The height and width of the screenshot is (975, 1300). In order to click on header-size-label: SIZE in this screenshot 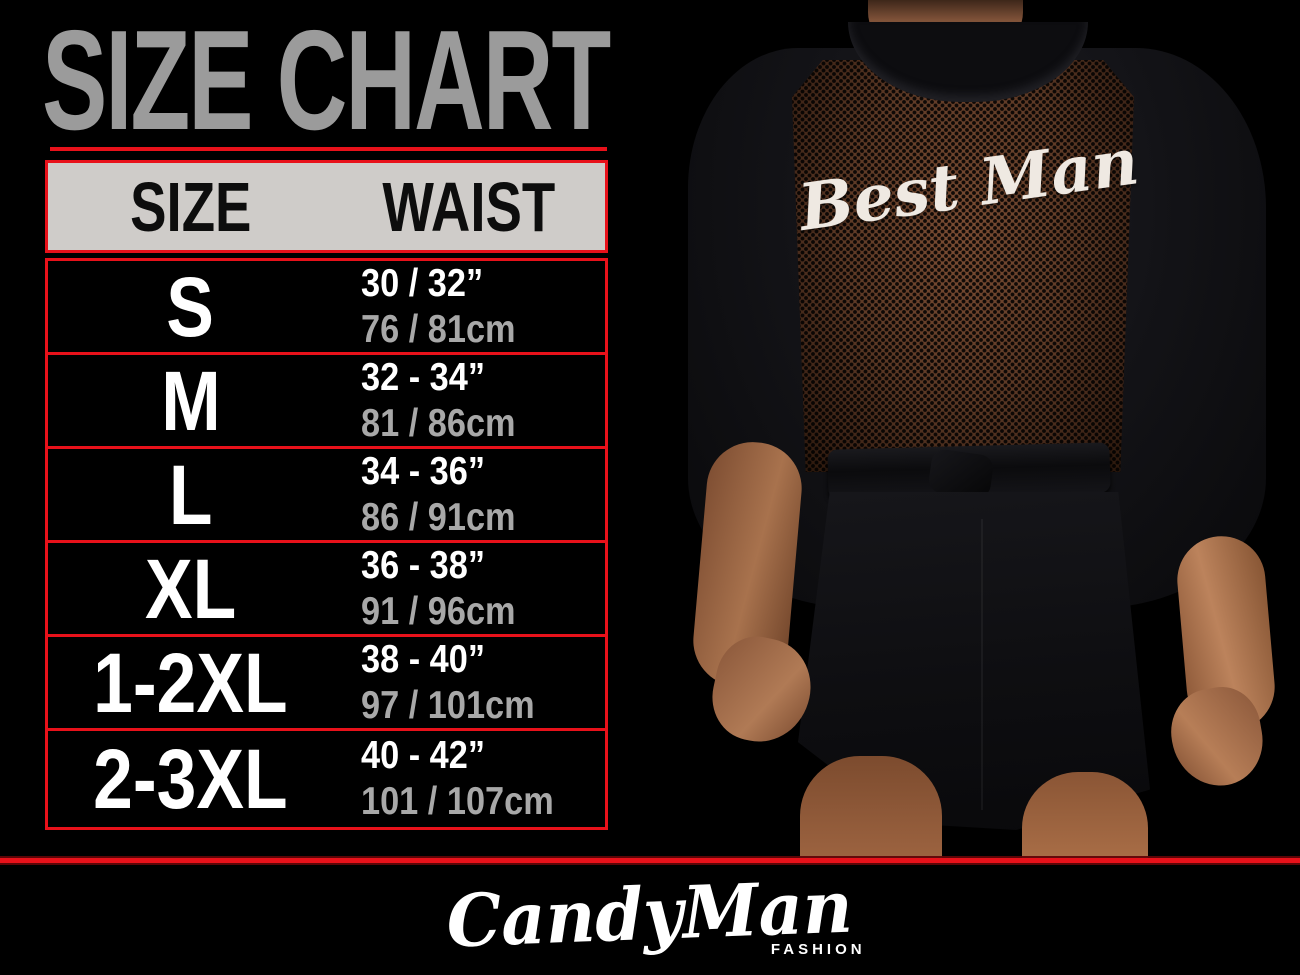, I will do `click(190, 206)`.